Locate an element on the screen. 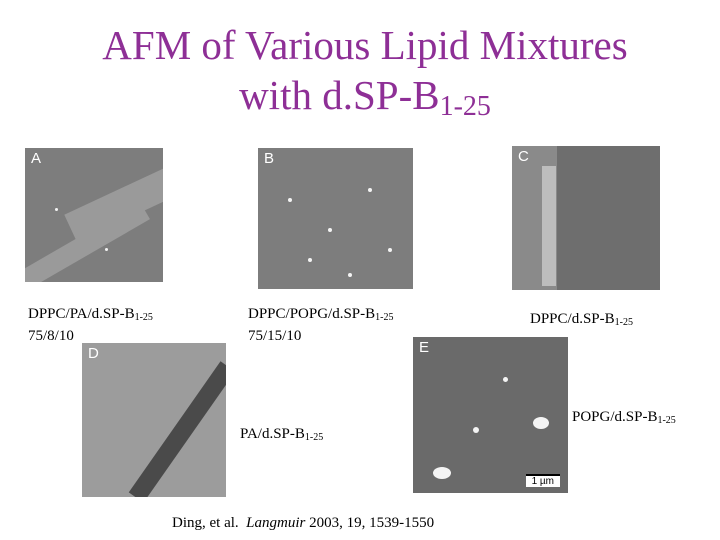 The height and width of the screenshot is (540, 720). title-line1: AFM of Various Lipid Mixtures is located at coordinates (365, 45).